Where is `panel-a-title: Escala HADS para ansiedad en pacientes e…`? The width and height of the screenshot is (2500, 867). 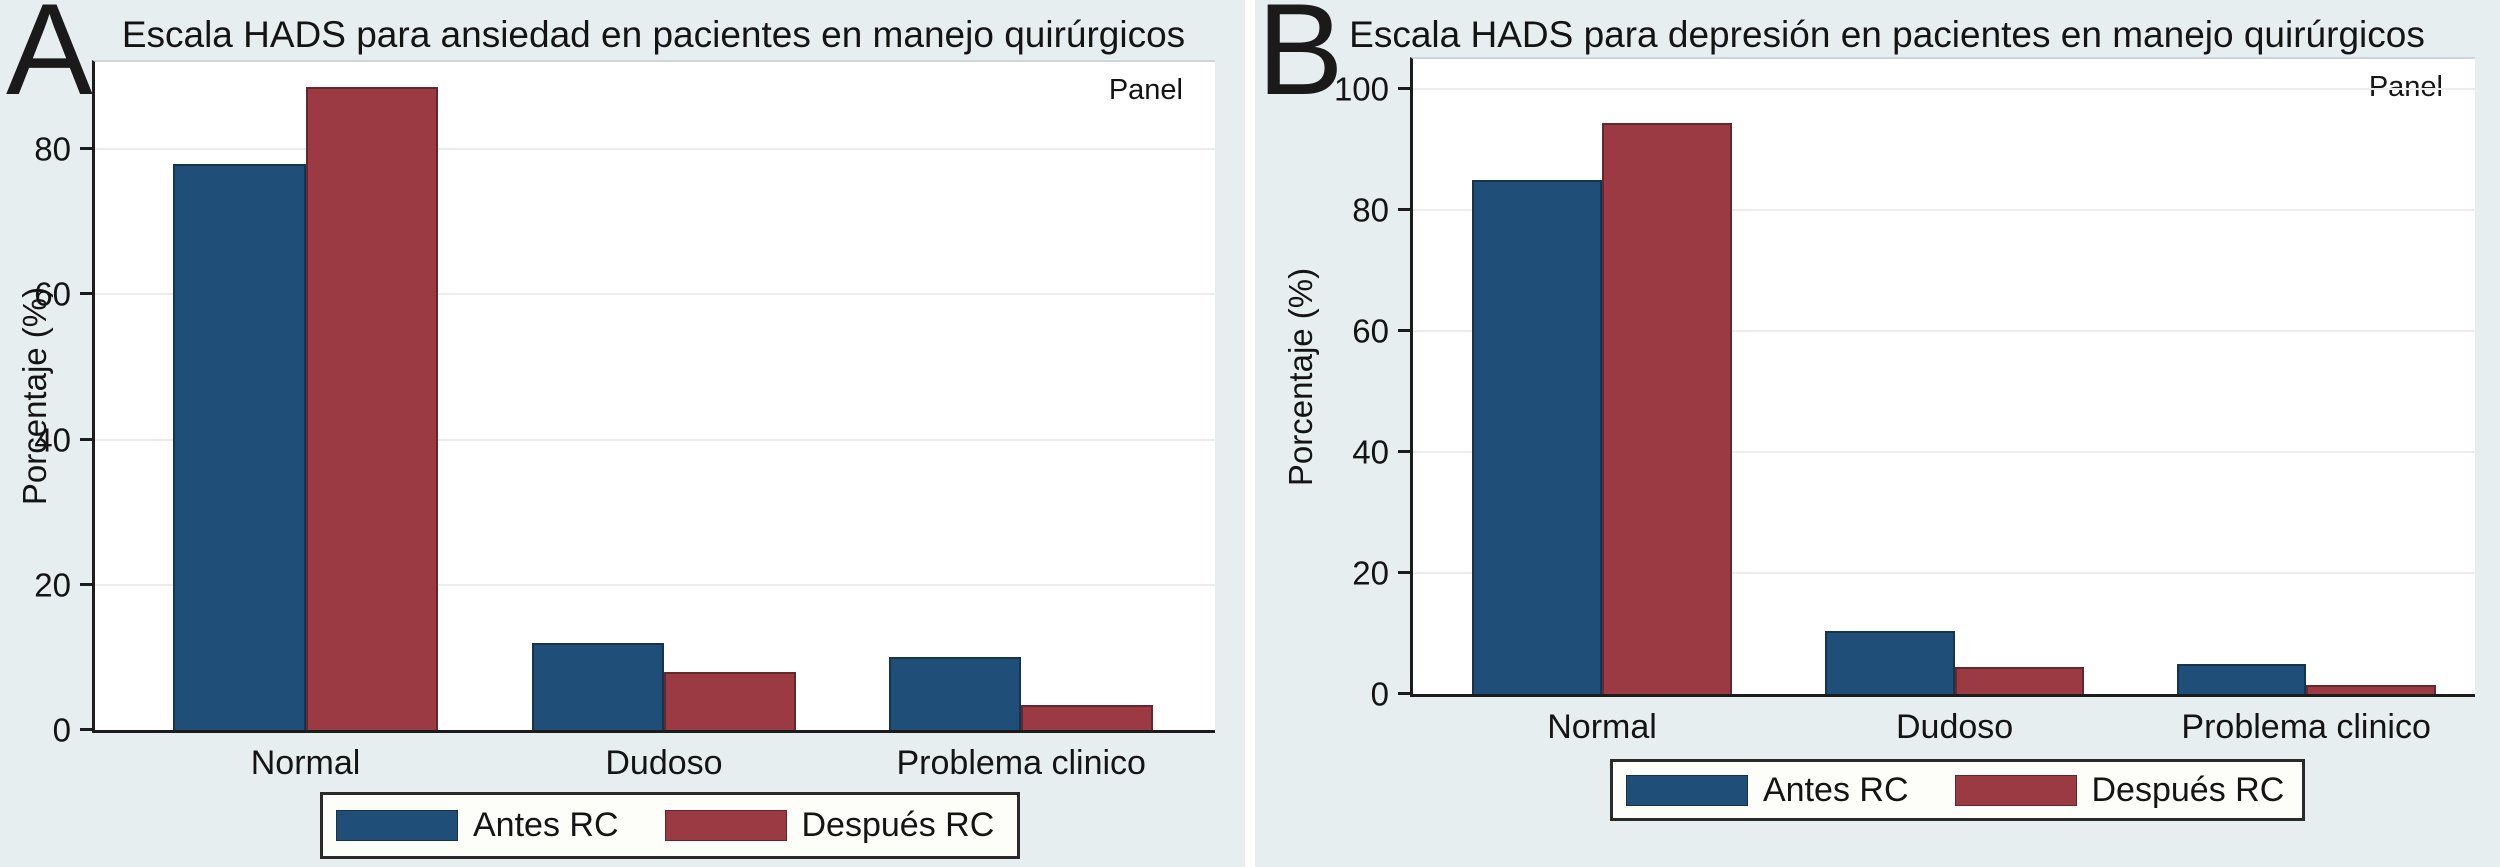
panel-a-title: Escala HADS para ansiedad en pacientes e… is located at coordinates (653, 34).